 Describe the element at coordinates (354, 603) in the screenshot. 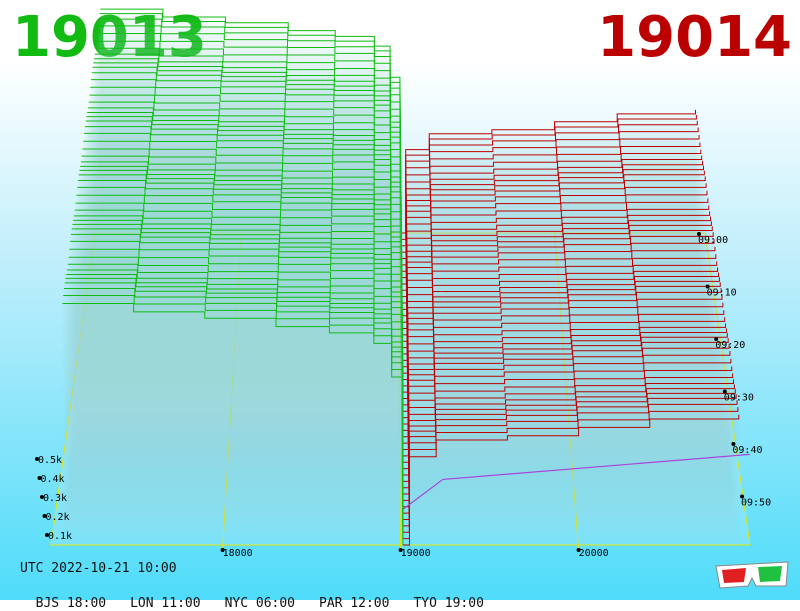

I see `zone-par: PAR 12:00` at that location.